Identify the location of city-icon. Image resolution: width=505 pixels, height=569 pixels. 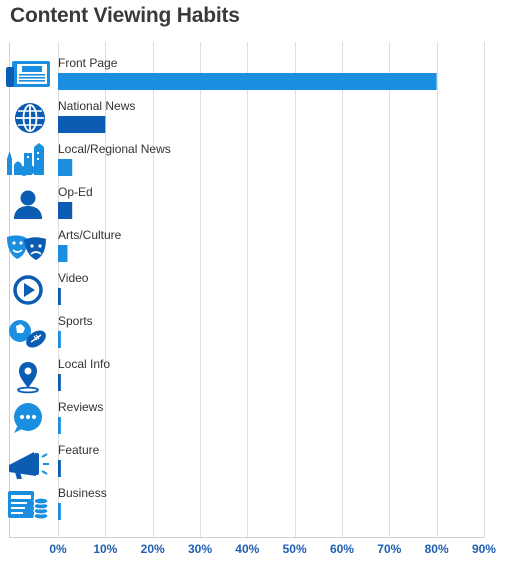
(25, 159).